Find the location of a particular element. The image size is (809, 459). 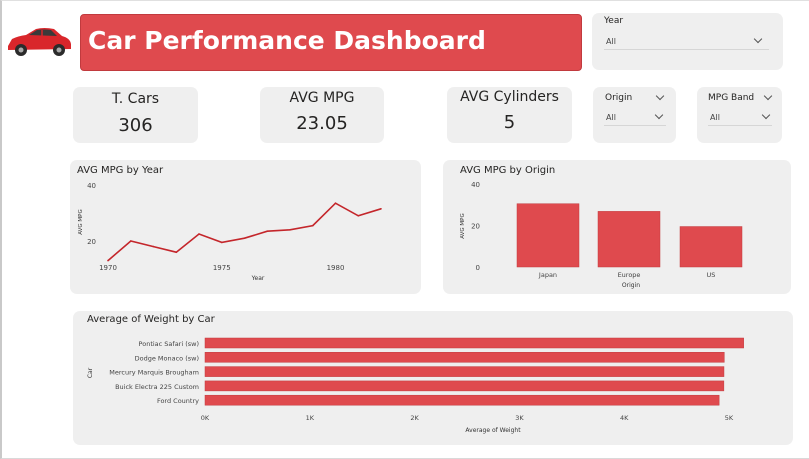

y-tick-label: Pontiac Safari (sw) is located at coordinates (169, 344).